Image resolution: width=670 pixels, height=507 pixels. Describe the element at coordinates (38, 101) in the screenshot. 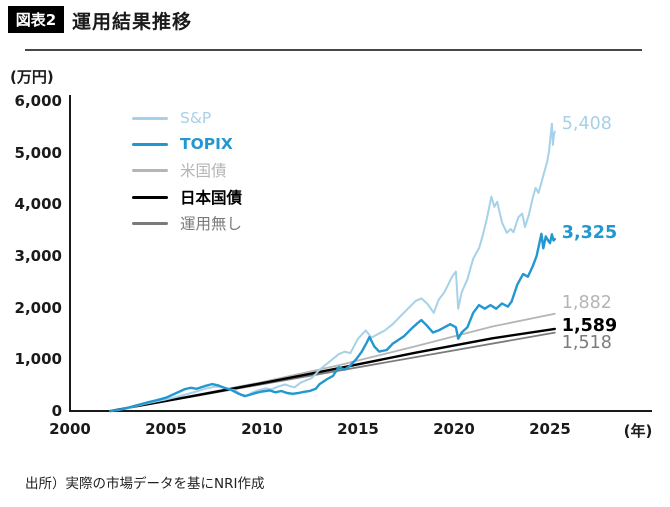

I see `y-tick-6000: 6,000` at that location.